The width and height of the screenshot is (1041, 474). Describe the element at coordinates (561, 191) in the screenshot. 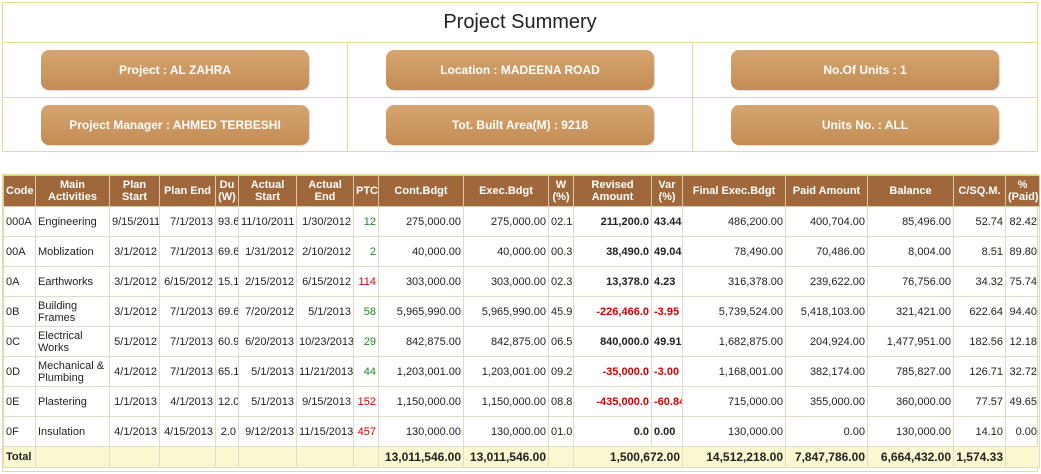

I see `column-header: W (%)` at that location.